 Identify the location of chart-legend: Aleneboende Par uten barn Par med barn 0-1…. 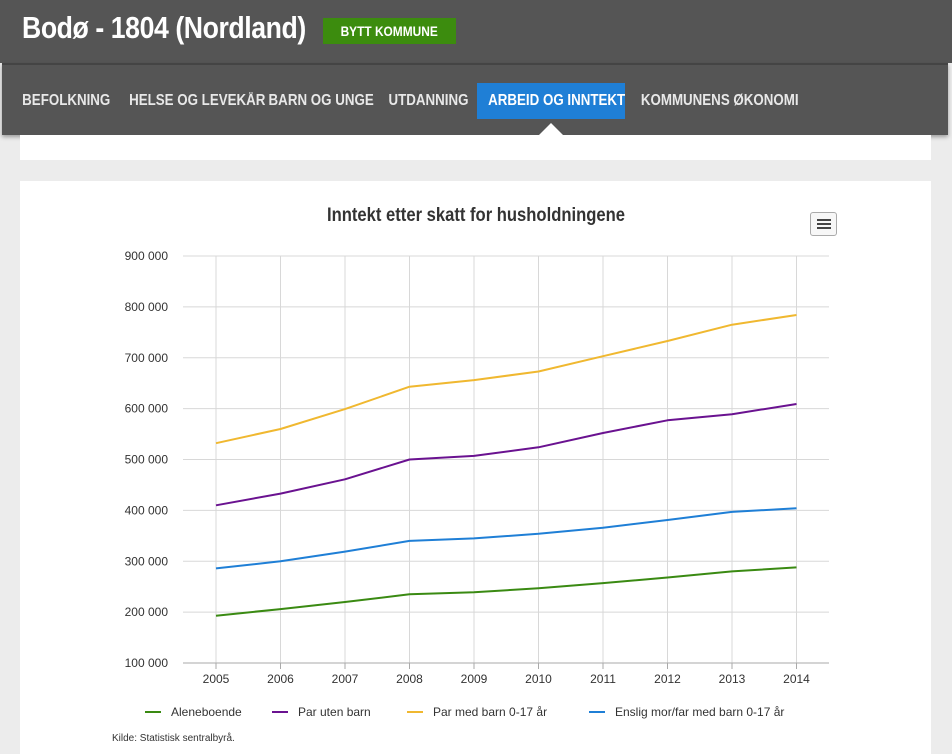
(464, 712).